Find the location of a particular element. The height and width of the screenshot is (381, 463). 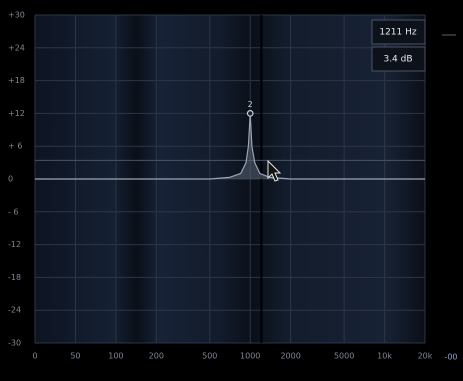

y-tick-label: 0 is located at coordinates (10, 179).